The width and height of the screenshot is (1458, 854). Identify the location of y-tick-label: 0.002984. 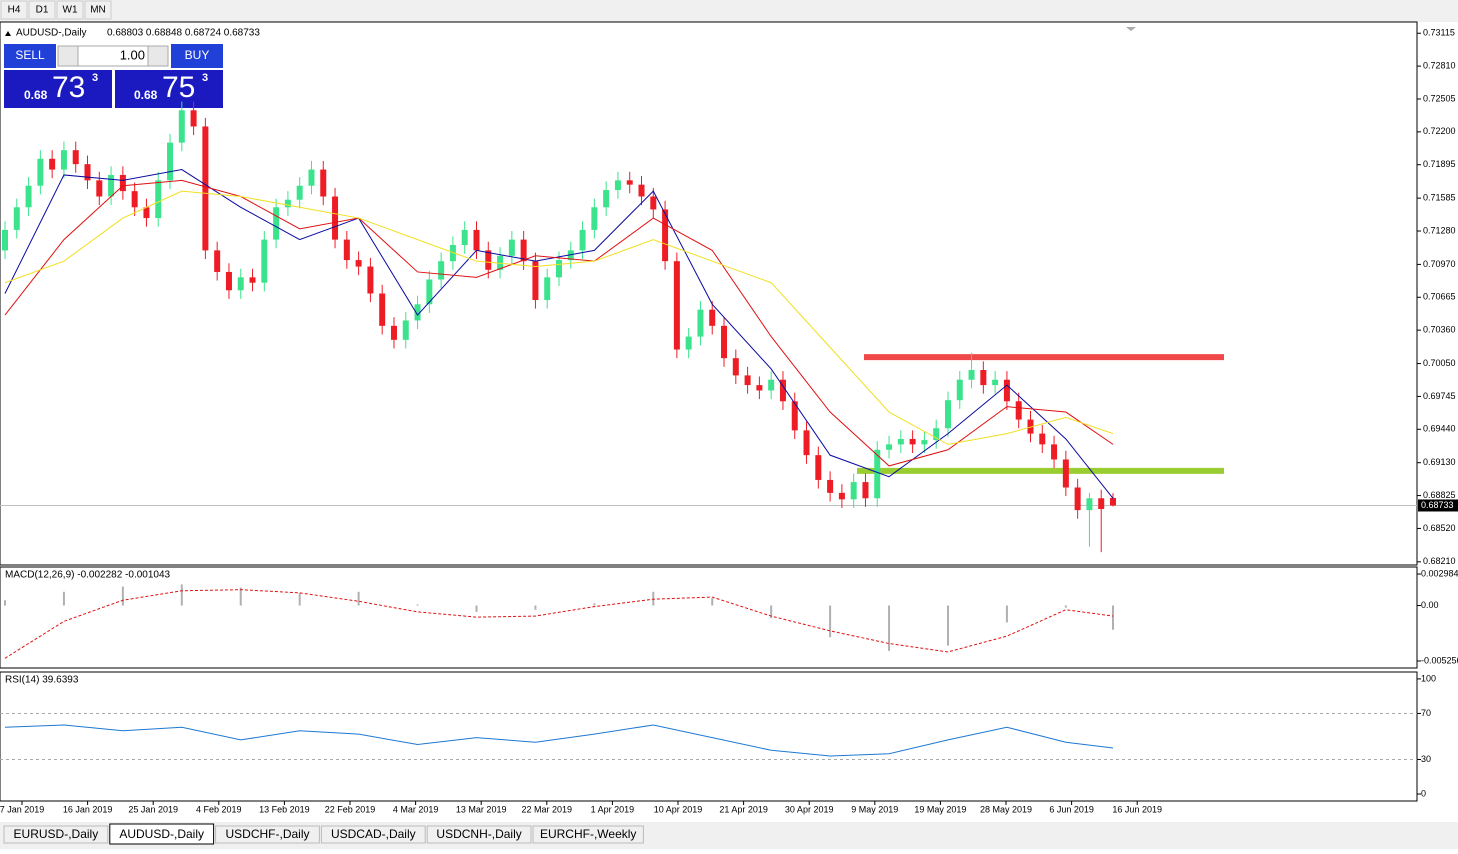
(1439, 573).